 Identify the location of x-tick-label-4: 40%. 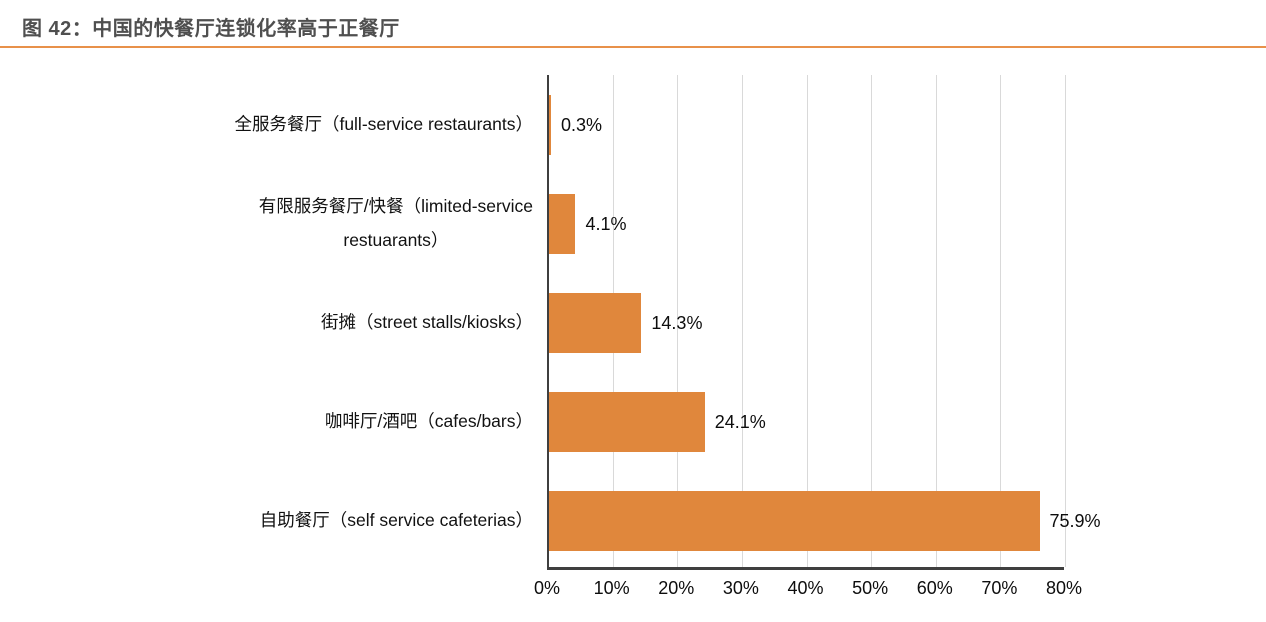
(805, 588).